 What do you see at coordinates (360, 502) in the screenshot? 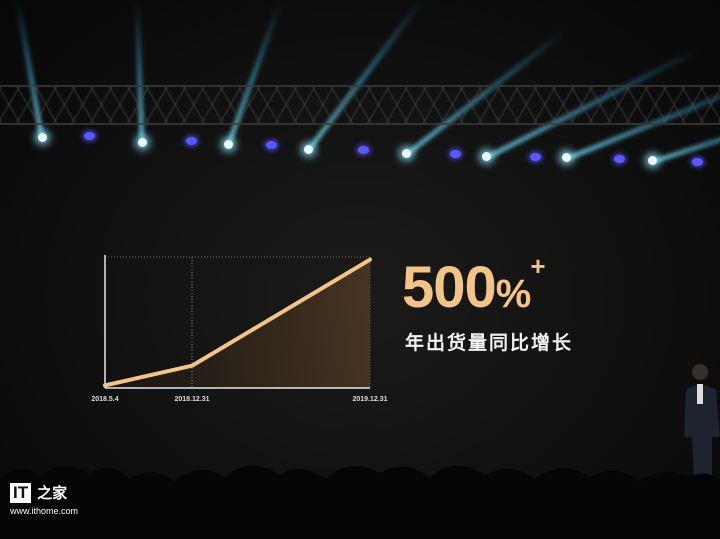
I see `audience-silhouettes` at bounding box center [360, 502].